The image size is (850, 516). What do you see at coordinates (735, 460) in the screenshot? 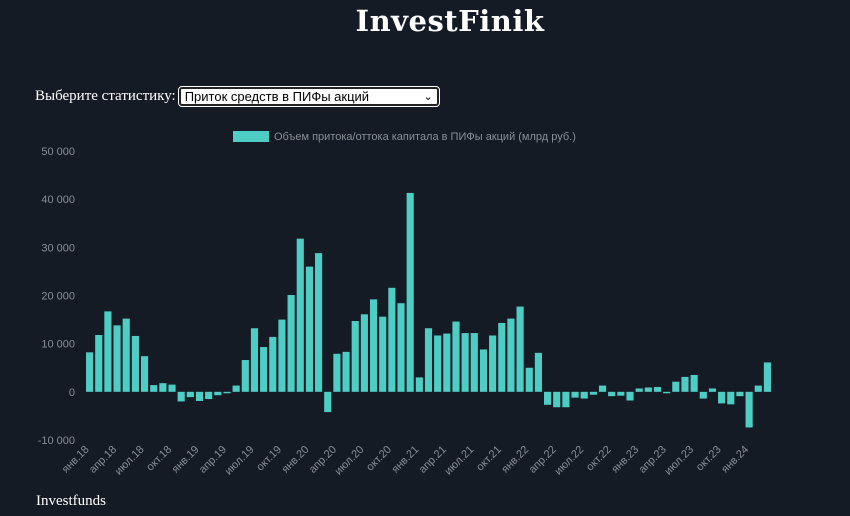
I see `x-tick-label: янв.24` at bounding box center [735, 460].